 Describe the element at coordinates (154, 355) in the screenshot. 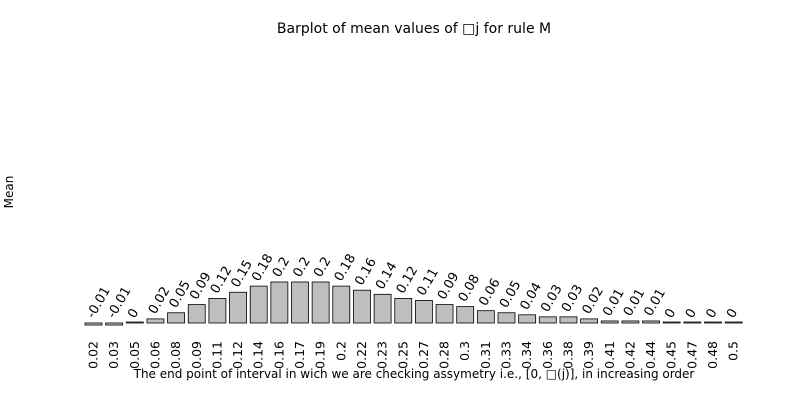

I see `x-tick-label: 0.06` at that location.